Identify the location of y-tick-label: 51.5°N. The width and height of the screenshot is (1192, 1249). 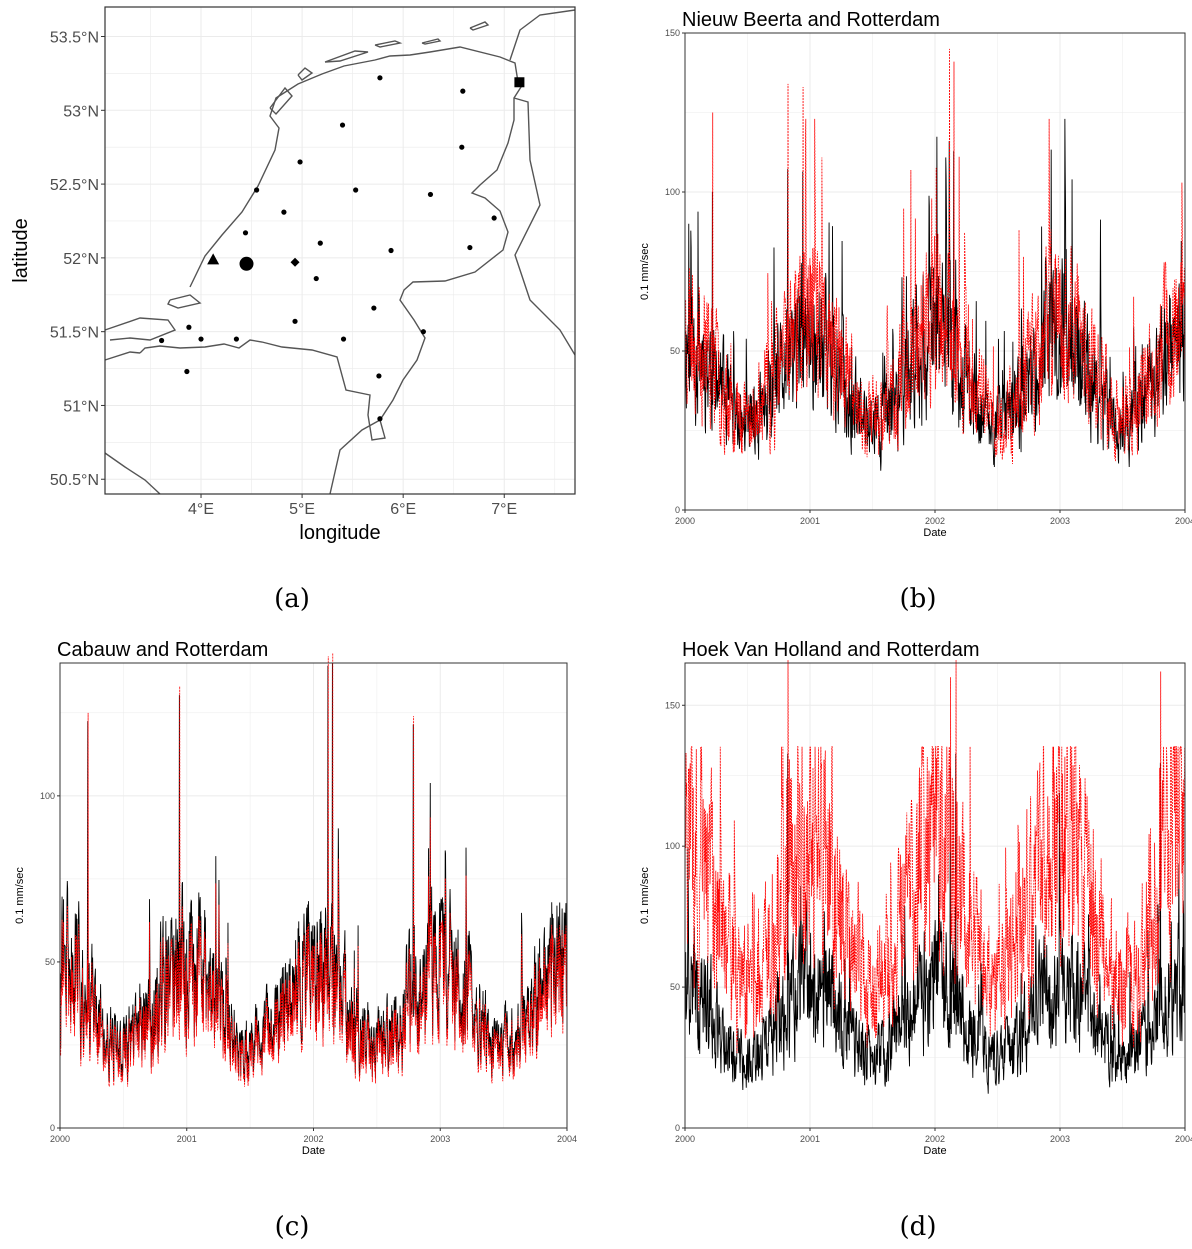
(74, 333).